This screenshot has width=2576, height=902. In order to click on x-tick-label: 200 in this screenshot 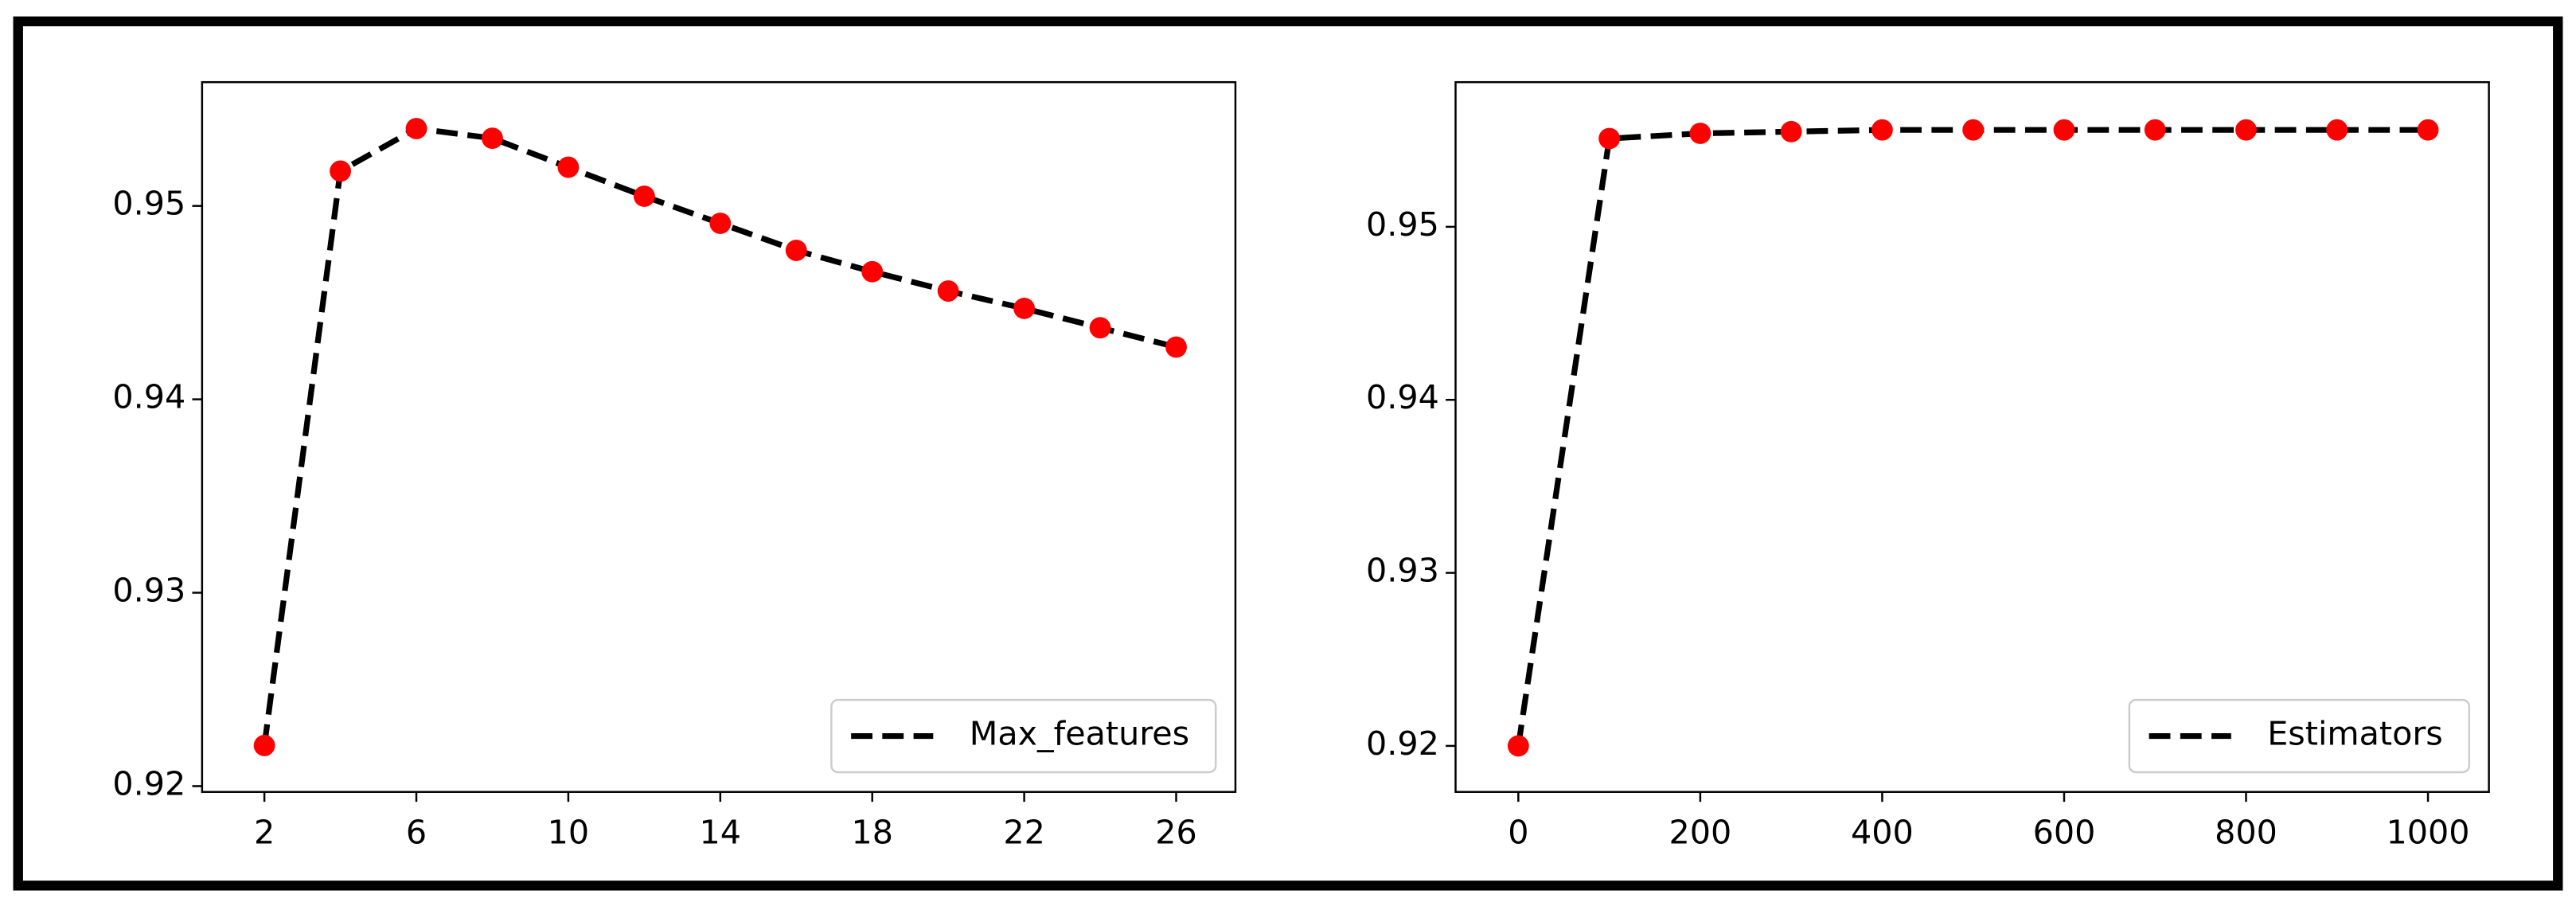, I will do `click(1700, 832)`.